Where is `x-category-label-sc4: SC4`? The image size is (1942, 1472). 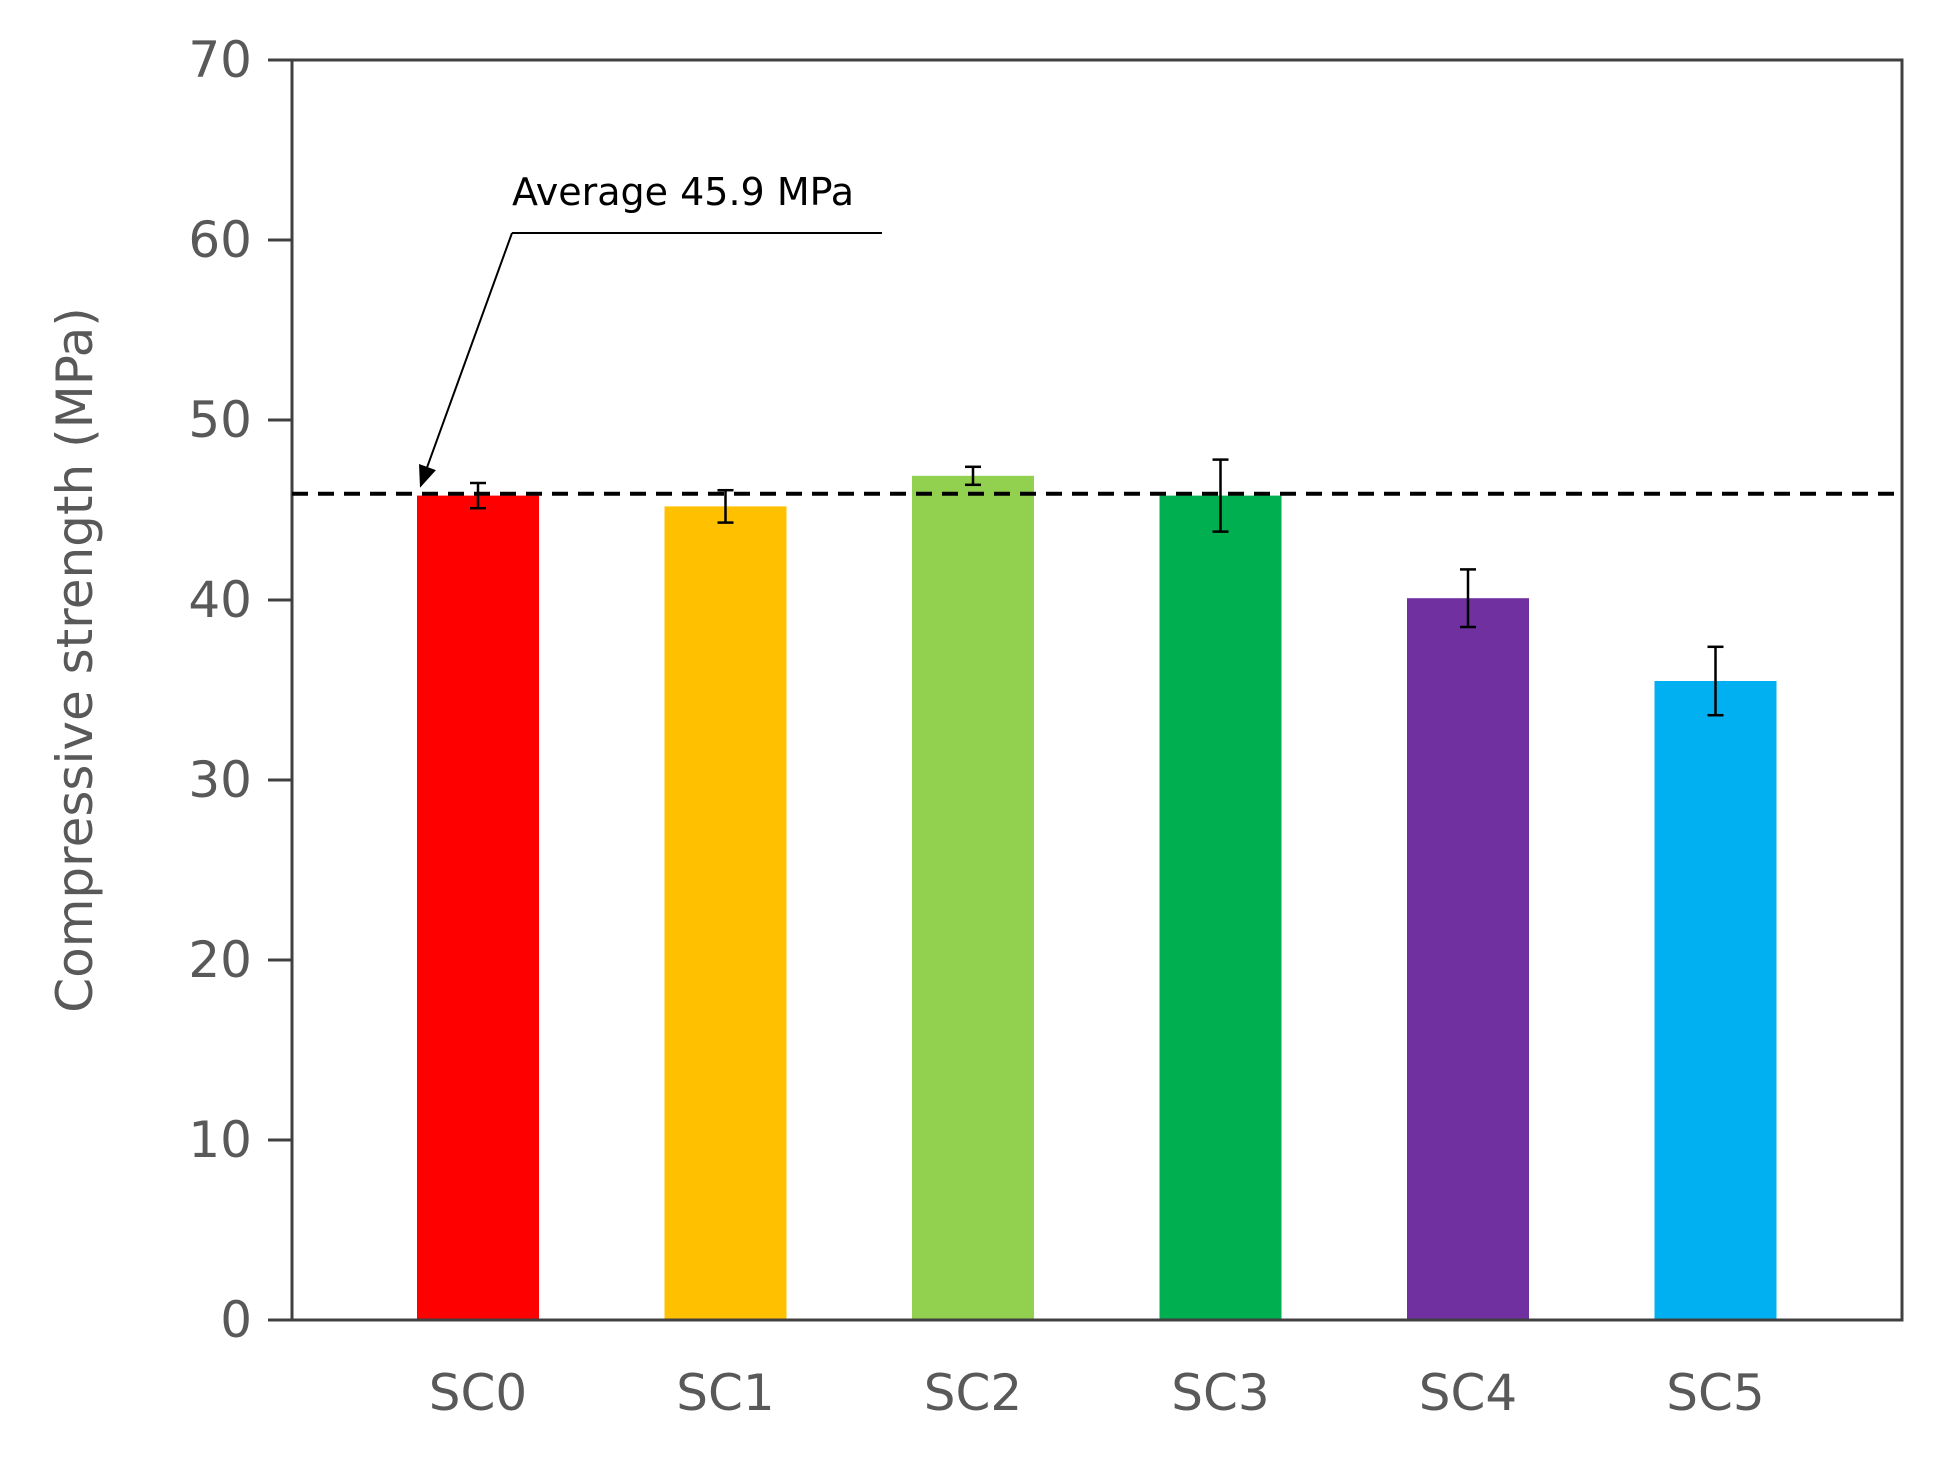 x-category-label-sc4: SC4 is located at coordinates (1468, 1393).